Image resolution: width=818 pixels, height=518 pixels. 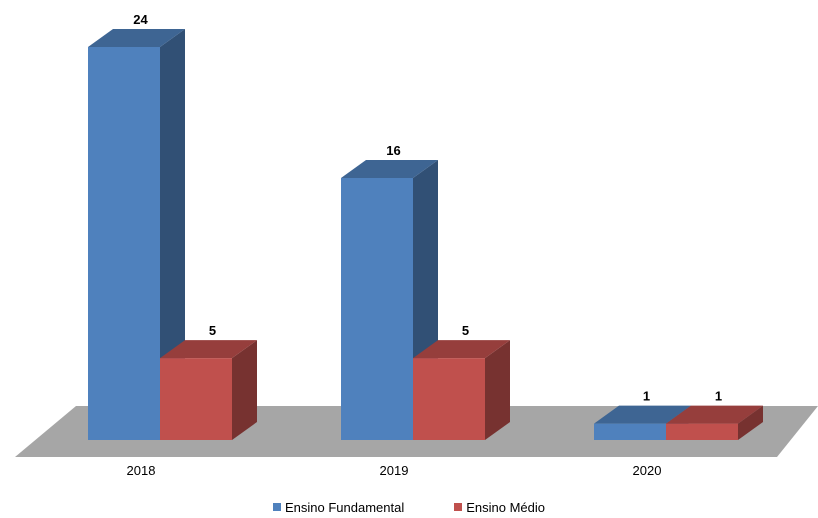 What do you see at coordinates (141, 470) in the screenshot?
I see `x-tick-label-2018: 2018` at bounding box center [141, 470].